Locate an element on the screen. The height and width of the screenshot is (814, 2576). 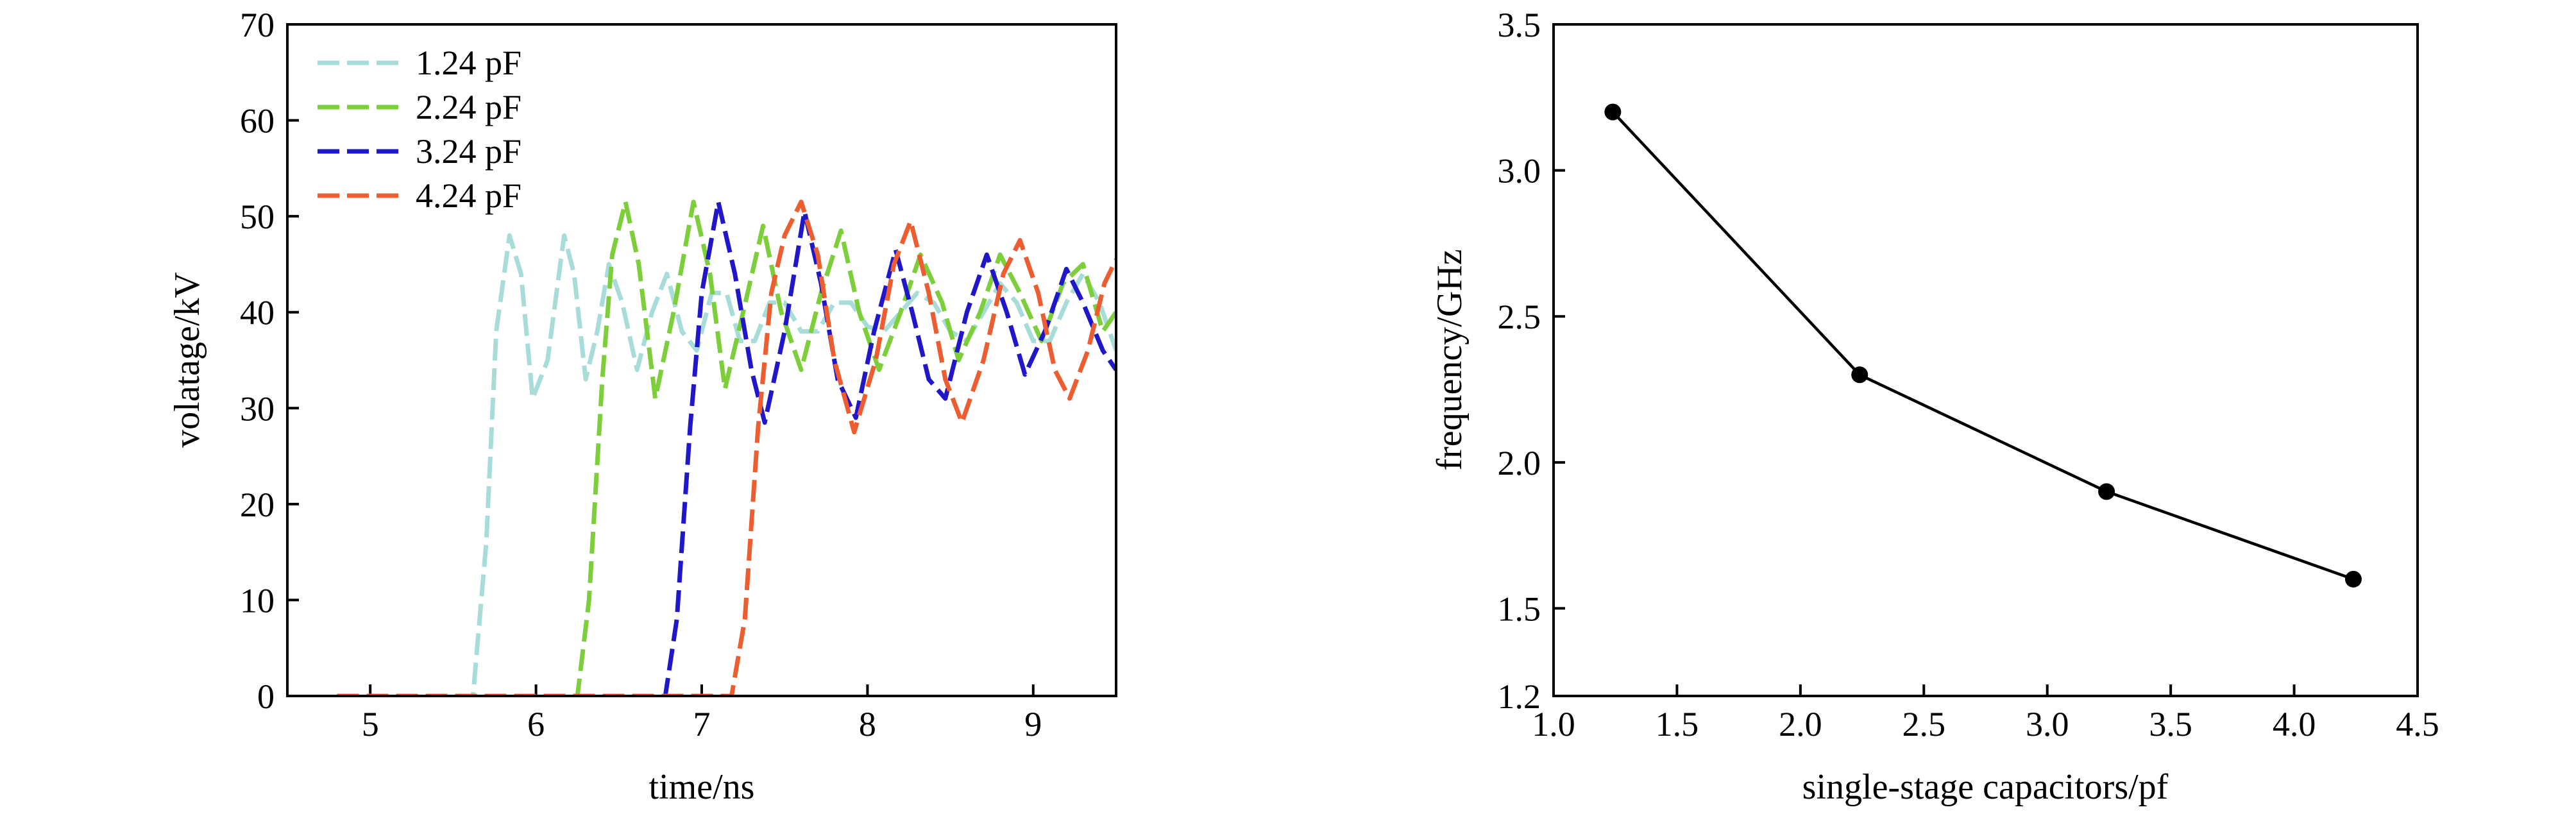
frequency-ytick-label: 3.5 is located at coordinates (1519, 25).